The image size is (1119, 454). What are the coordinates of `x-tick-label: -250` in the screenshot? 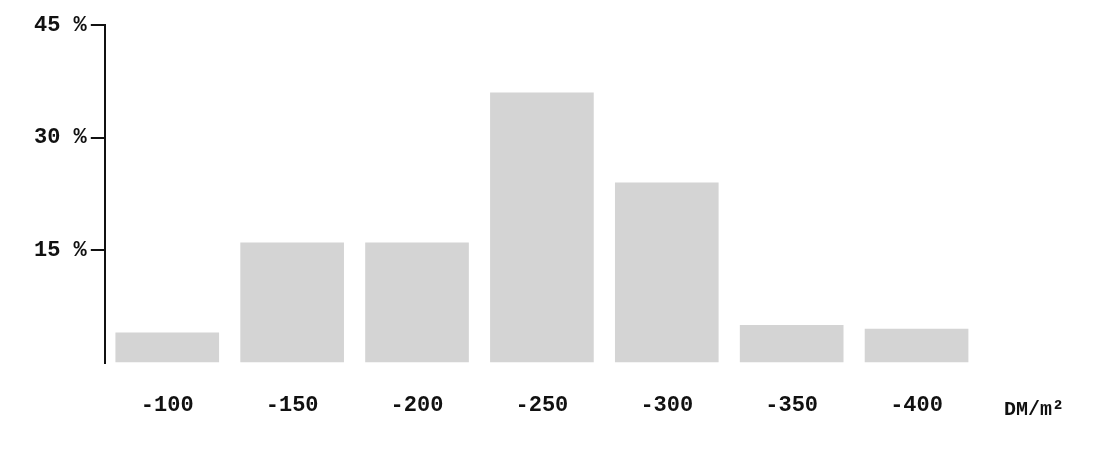 It's located at (542, 406).